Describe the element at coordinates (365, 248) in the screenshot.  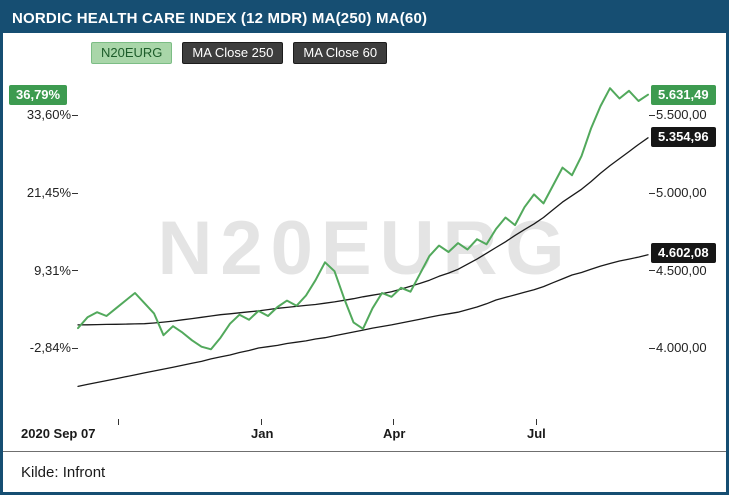
I see `watermark-text: N20EURG` at that location.